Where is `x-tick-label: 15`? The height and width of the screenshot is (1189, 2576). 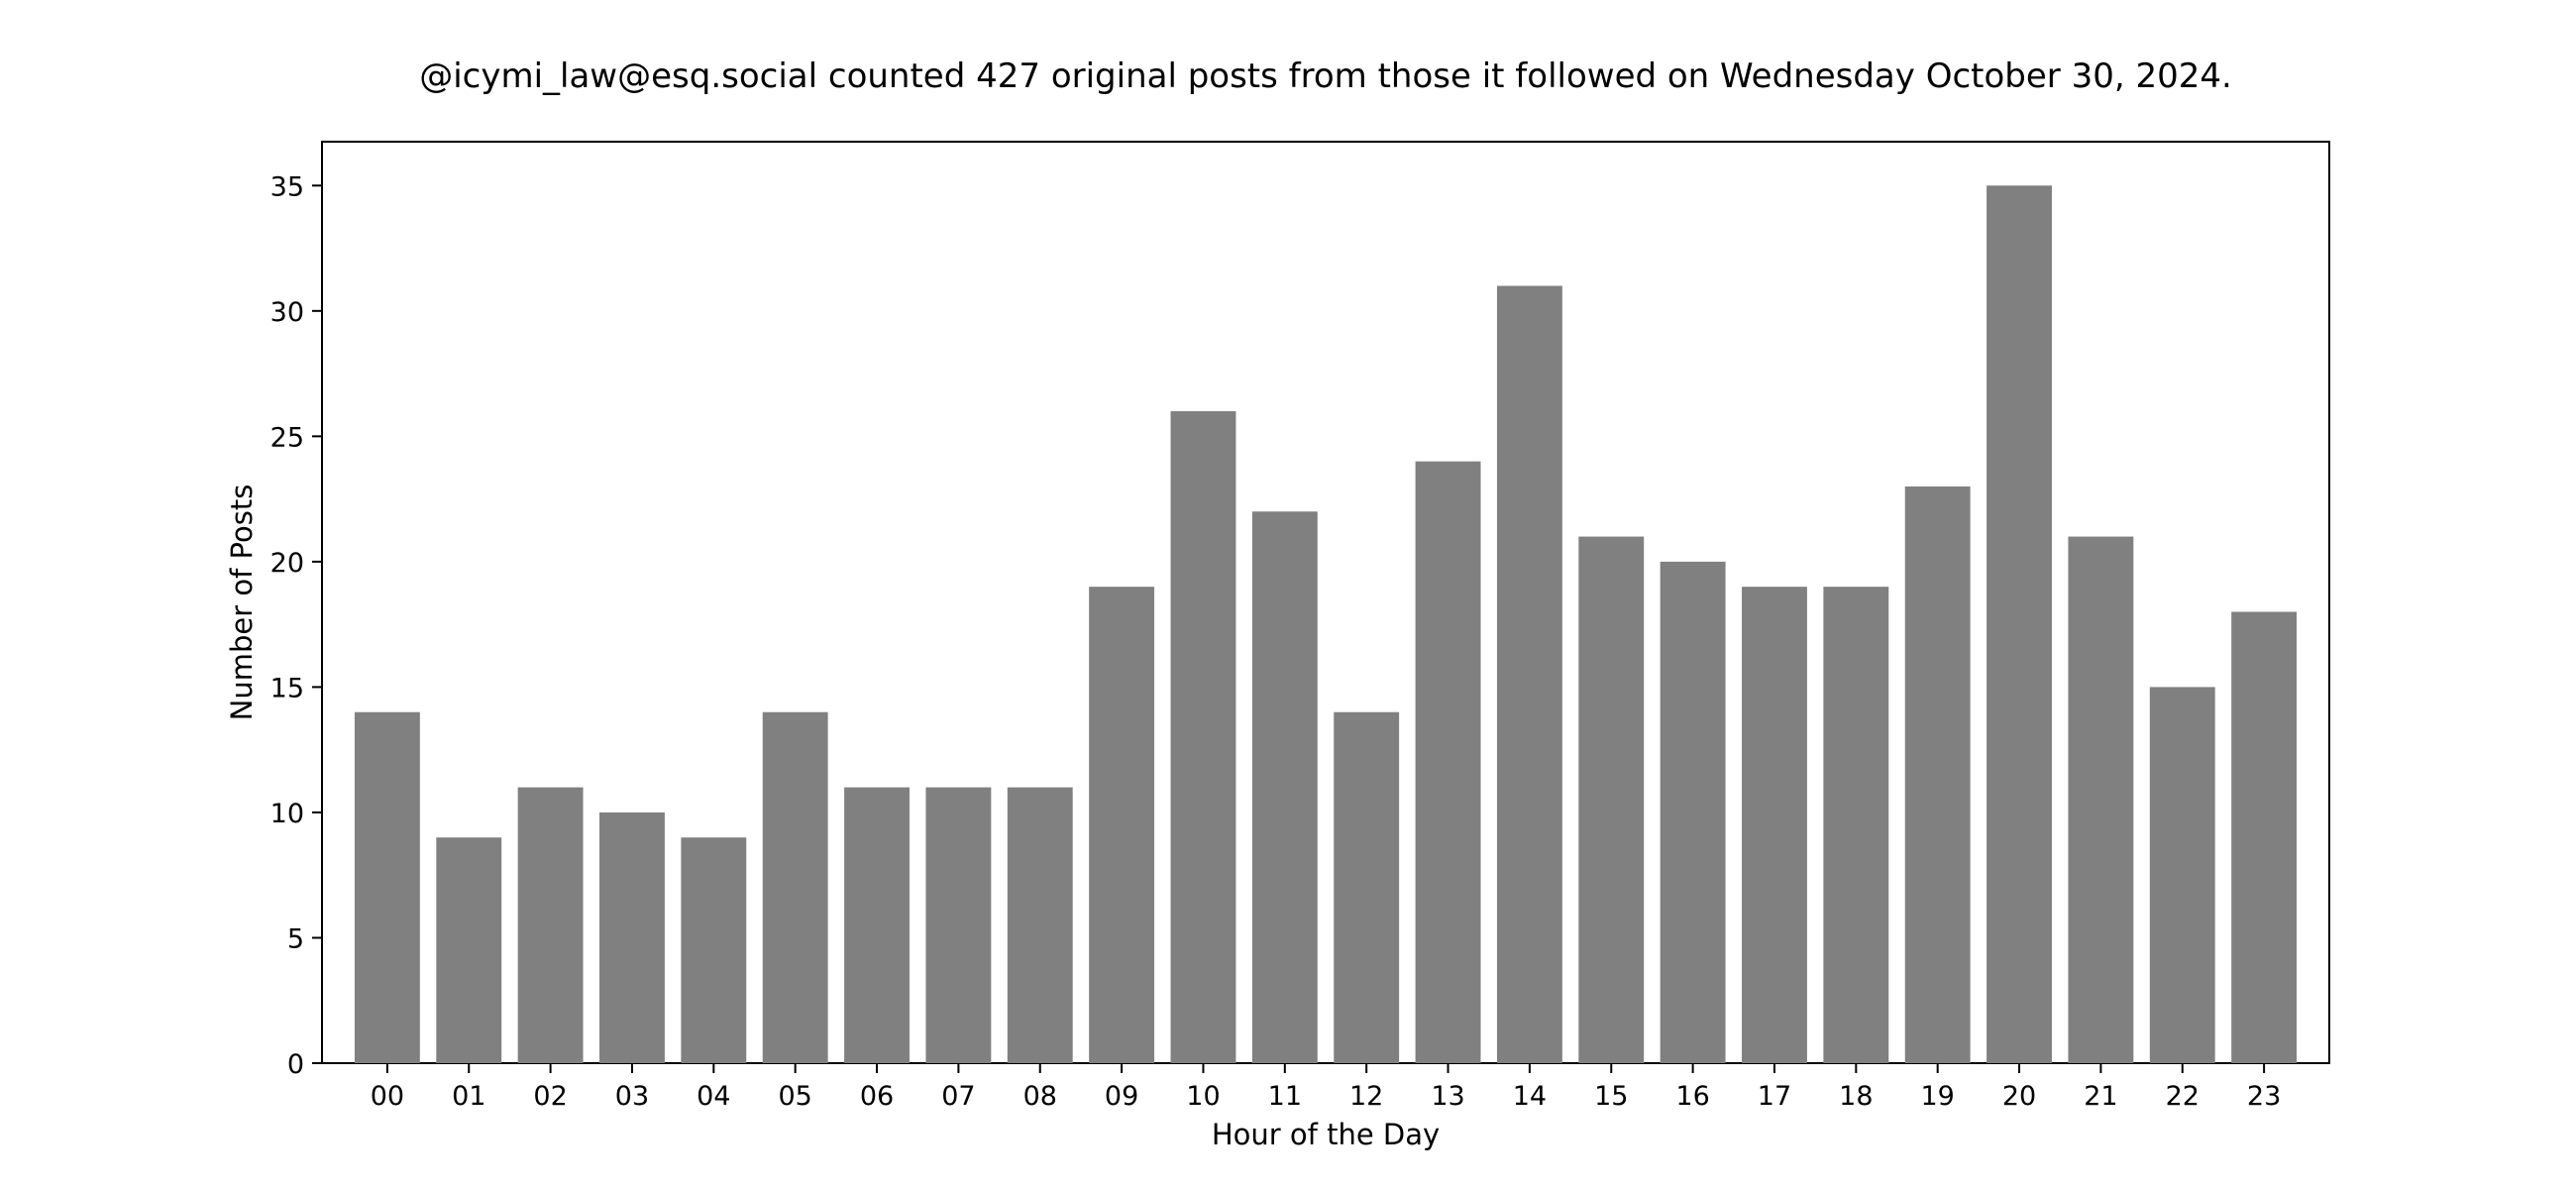 x-tick-label: 15 is located at coordinates (1611, 1097).